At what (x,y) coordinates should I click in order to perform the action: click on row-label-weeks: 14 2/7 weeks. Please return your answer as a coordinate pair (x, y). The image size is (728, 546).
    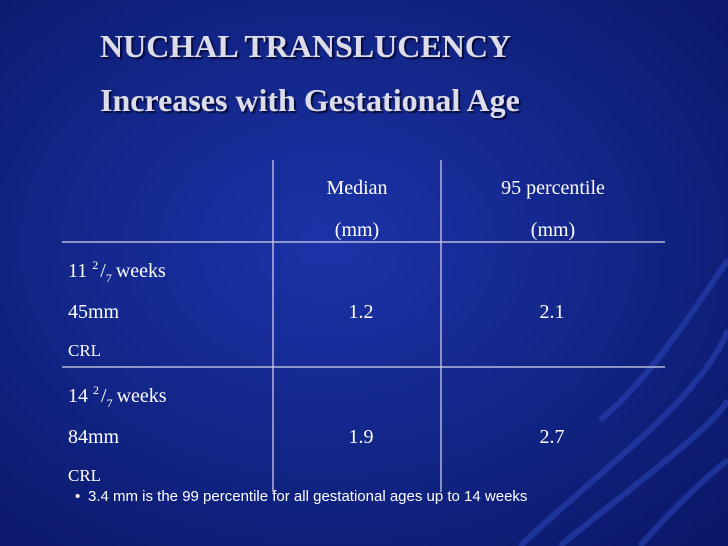
    Looking at the image, I should click on (117, 396).